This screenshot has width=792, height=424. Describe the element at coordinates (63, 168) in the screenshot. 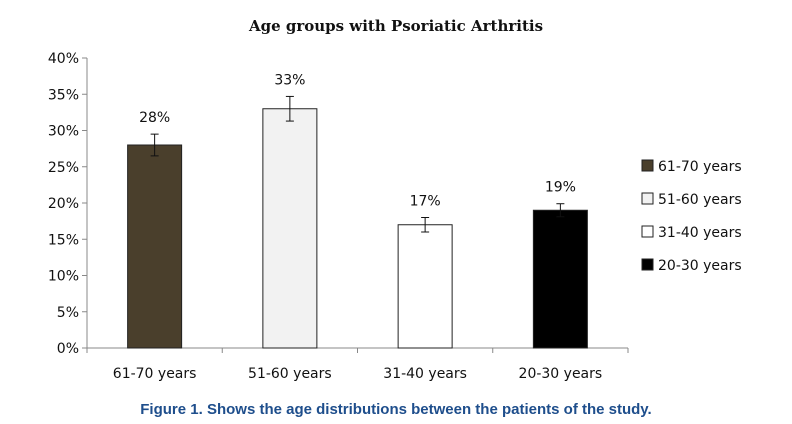

I see `y-tick-label: 25%` at that location.